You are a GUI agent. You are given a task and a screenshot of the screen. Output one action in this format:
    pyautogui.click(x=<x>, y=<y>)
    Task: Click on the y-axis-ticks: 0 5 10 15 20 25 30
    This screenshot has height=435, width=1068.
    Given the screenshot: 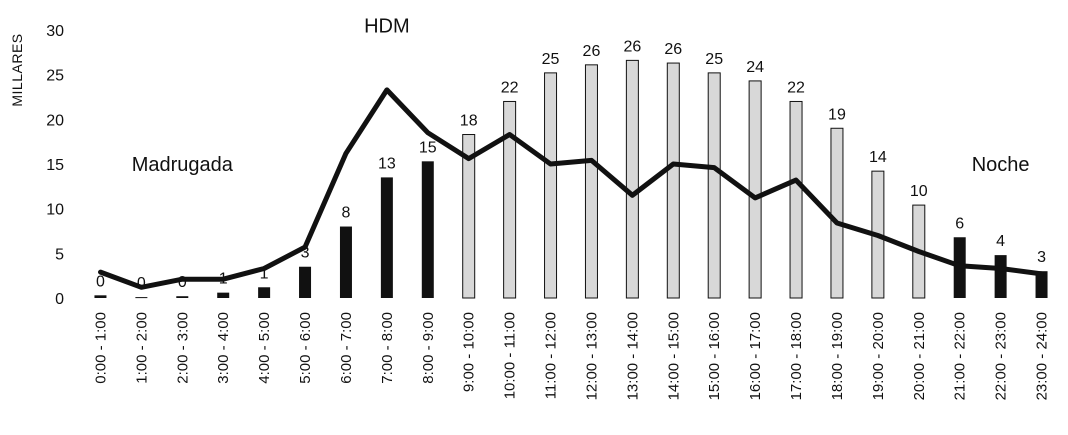 What is the action you would take?
    pyautogui.click(x=55, y=165)
    